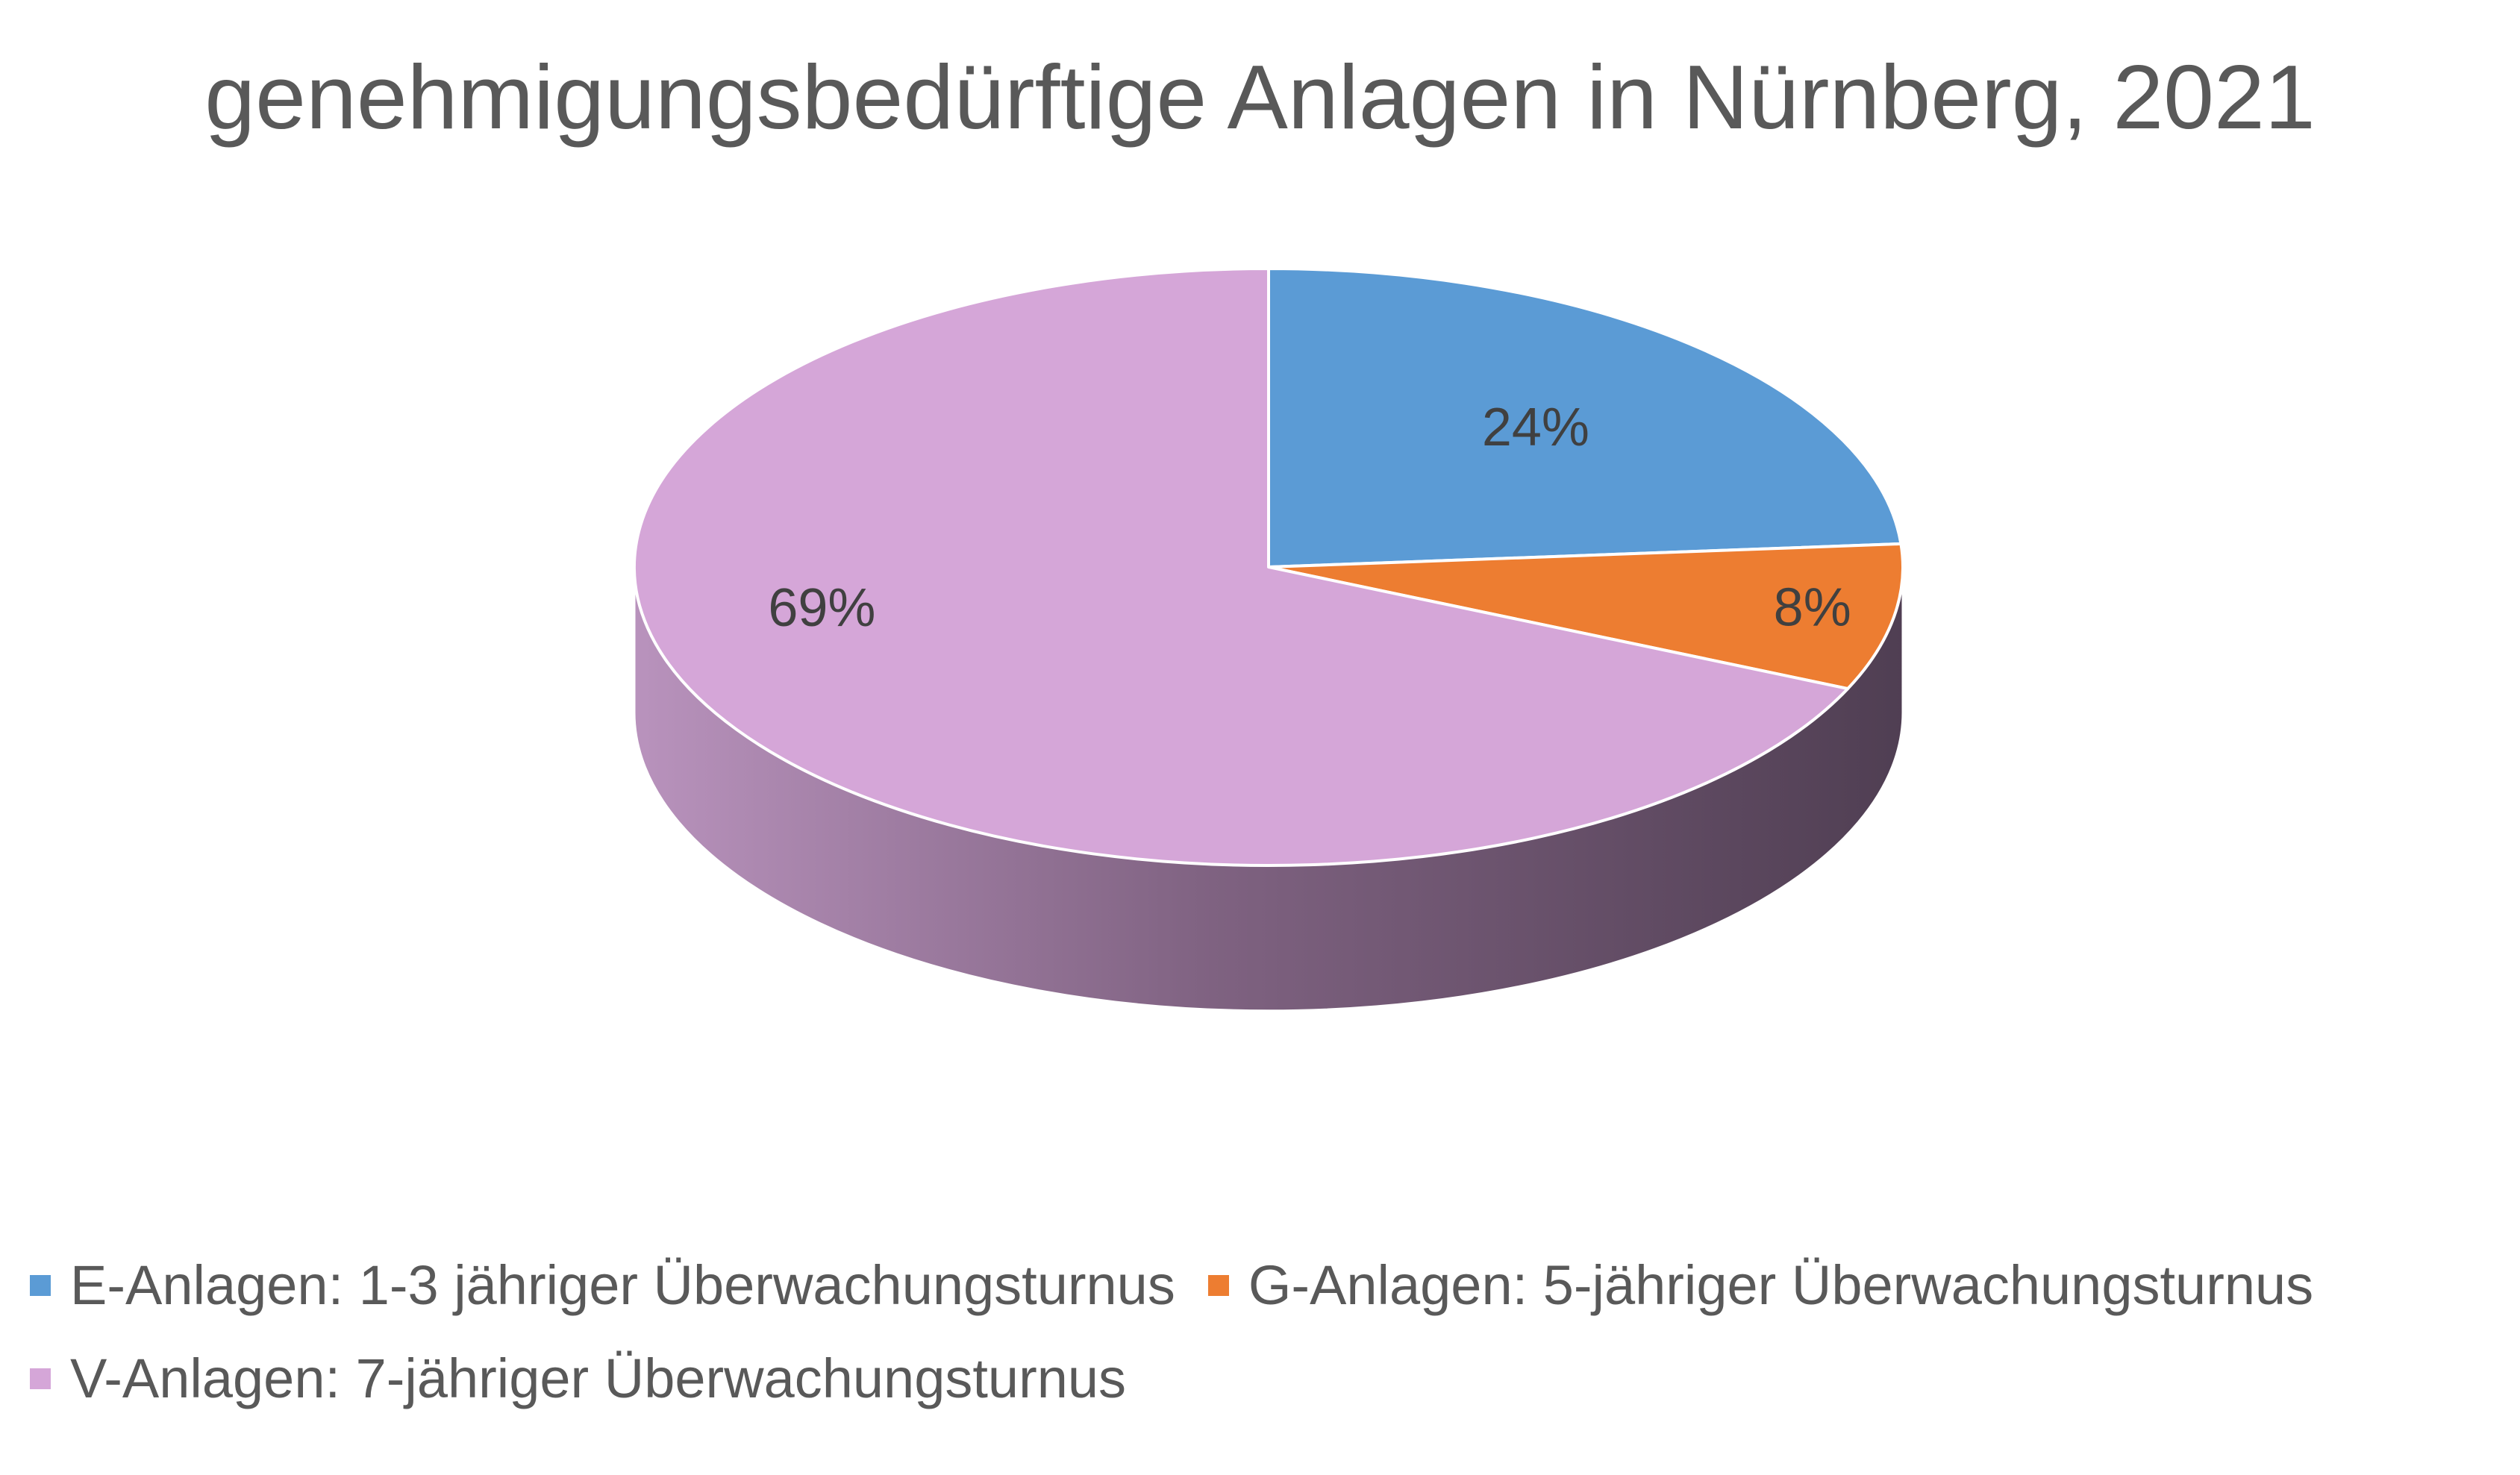 This screenshot has width=2520, height=1475. I want to click on legend-swatch-v-anlagen, so click(40, 1378).